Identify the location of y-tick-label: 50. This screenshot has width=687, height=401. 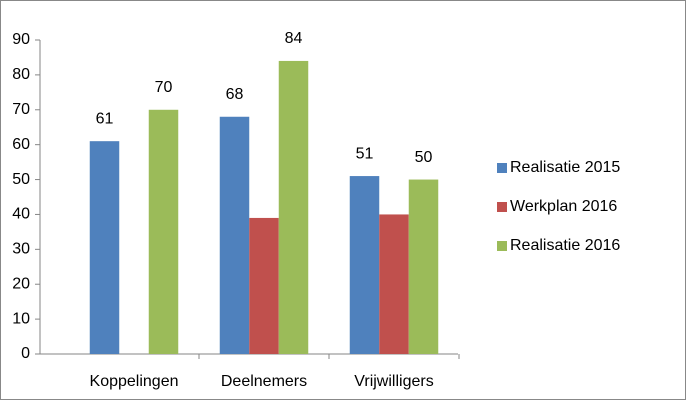
(21, 179).